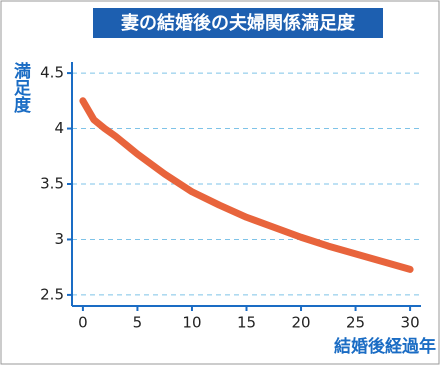  What do you see at coordinates (138, 323) in the screenshot?
I see `x-tick-label: 5` at bounding box center [138, 323].